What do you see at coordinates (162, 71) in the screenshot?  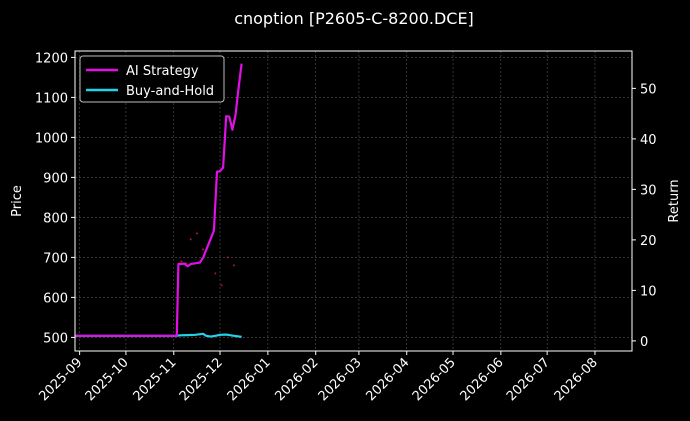 I see `legend-label-ai-strategy: AI Strategy` at bounding box center [162, 71].